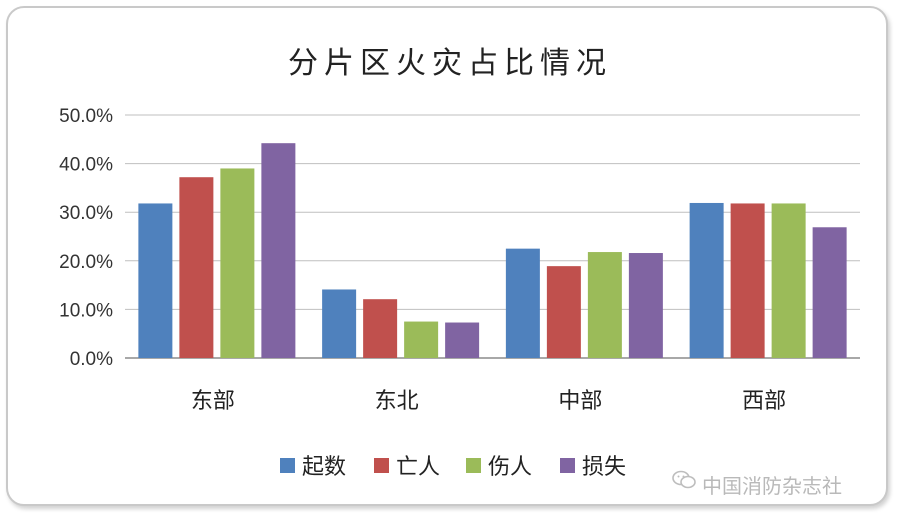 Image resolution: width=900 pixels, height=520 pixels. Describe the element at coordinates (86, 213) in the screenshot. I see `y-tick-label: 30.0%` at that location.